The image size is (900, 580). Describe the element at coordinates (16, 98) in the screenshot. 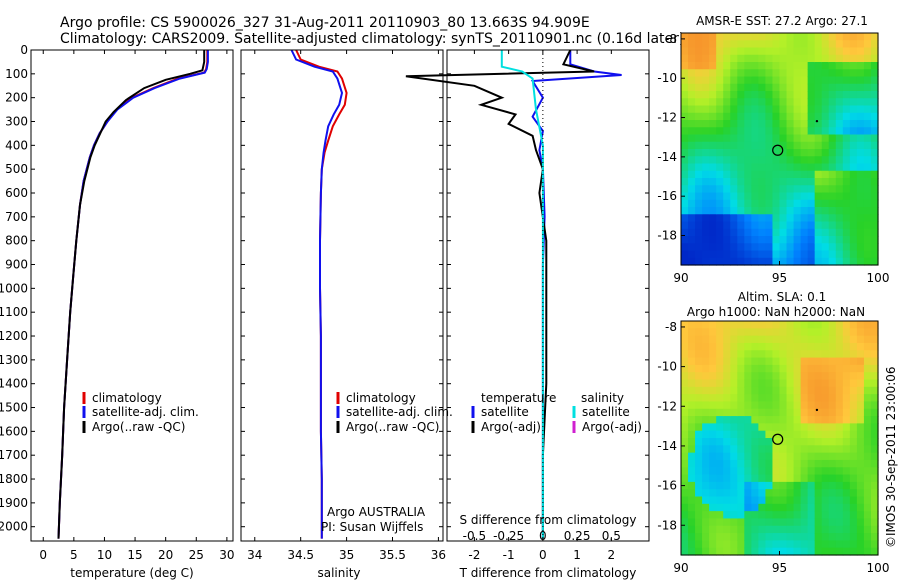

I see `y-tick-label: 200` at that location.